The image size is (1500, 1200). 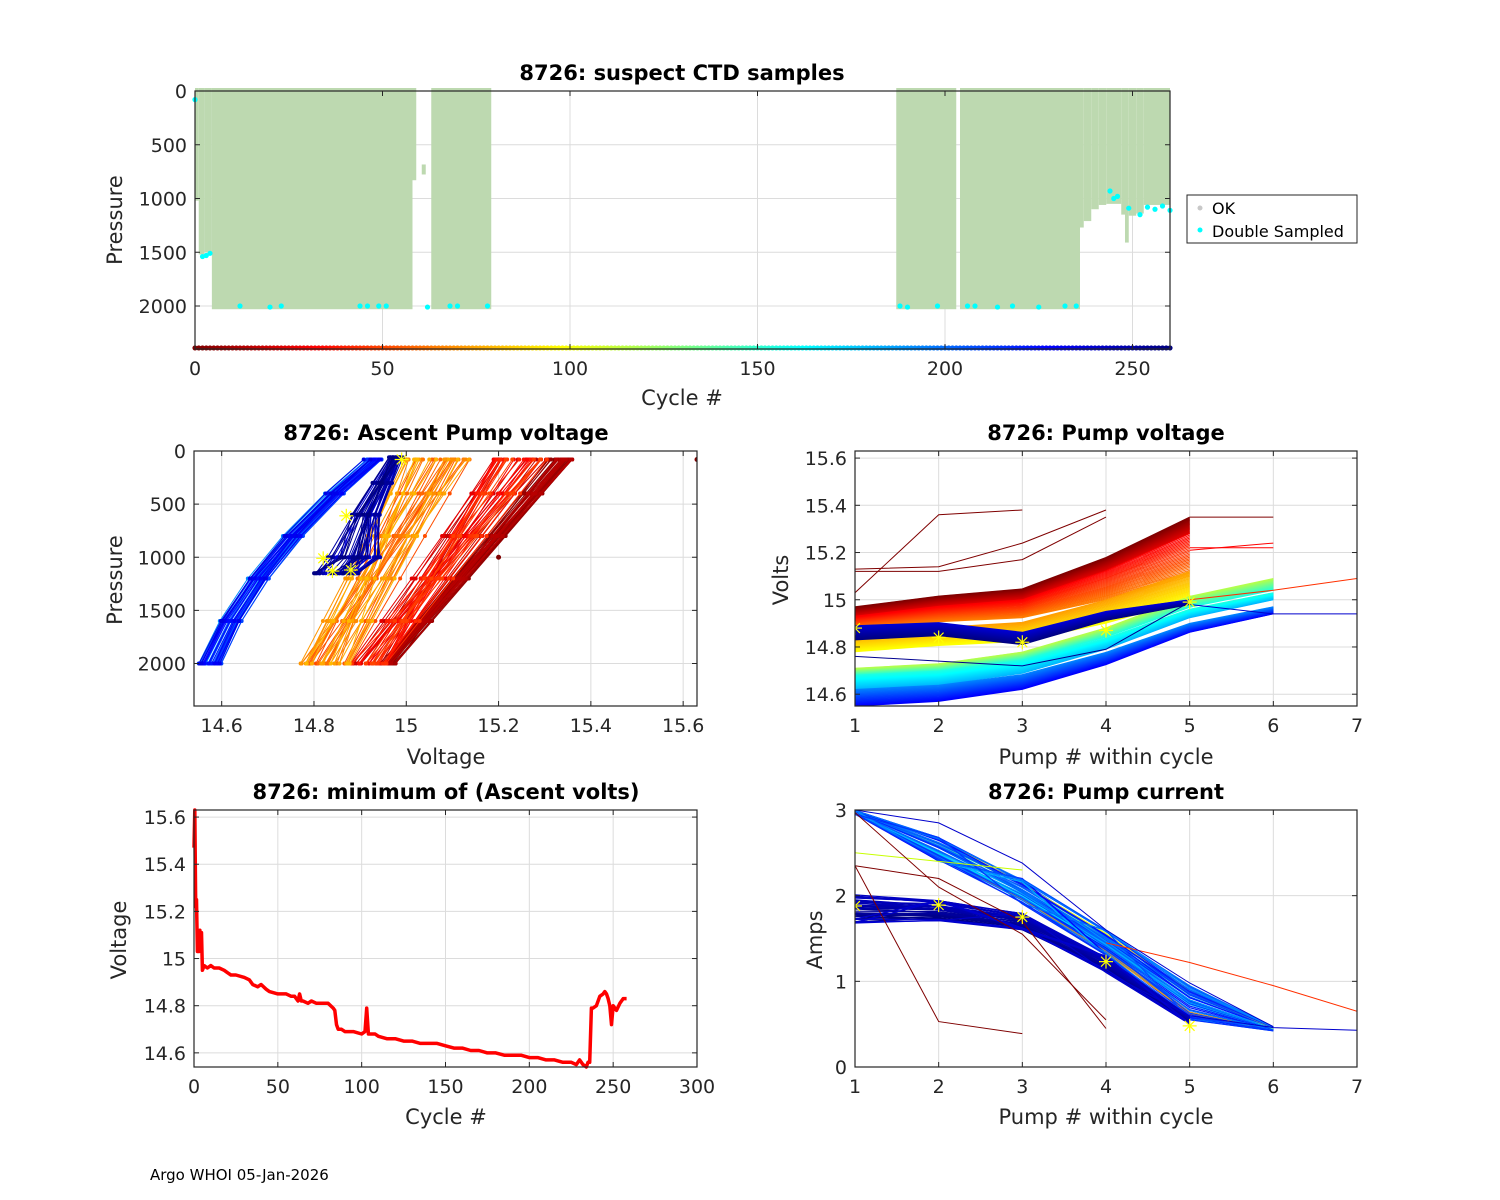 What do you see at coordinates (815, 939) in the screenshot?
I see `y-axis-label: Amps` at bounding box center [815, 939].